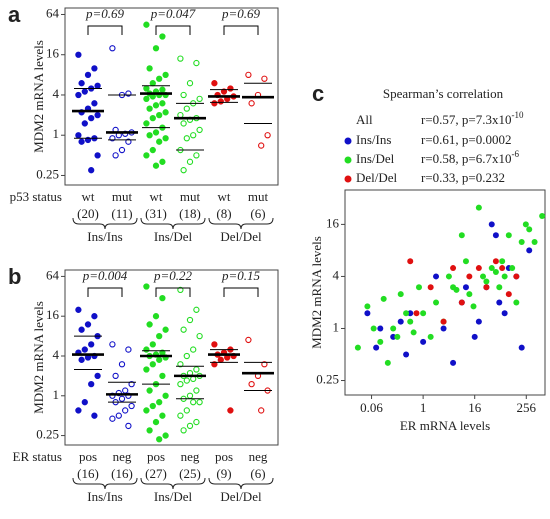  I want to click on group-count: (25), so click(190, 473).